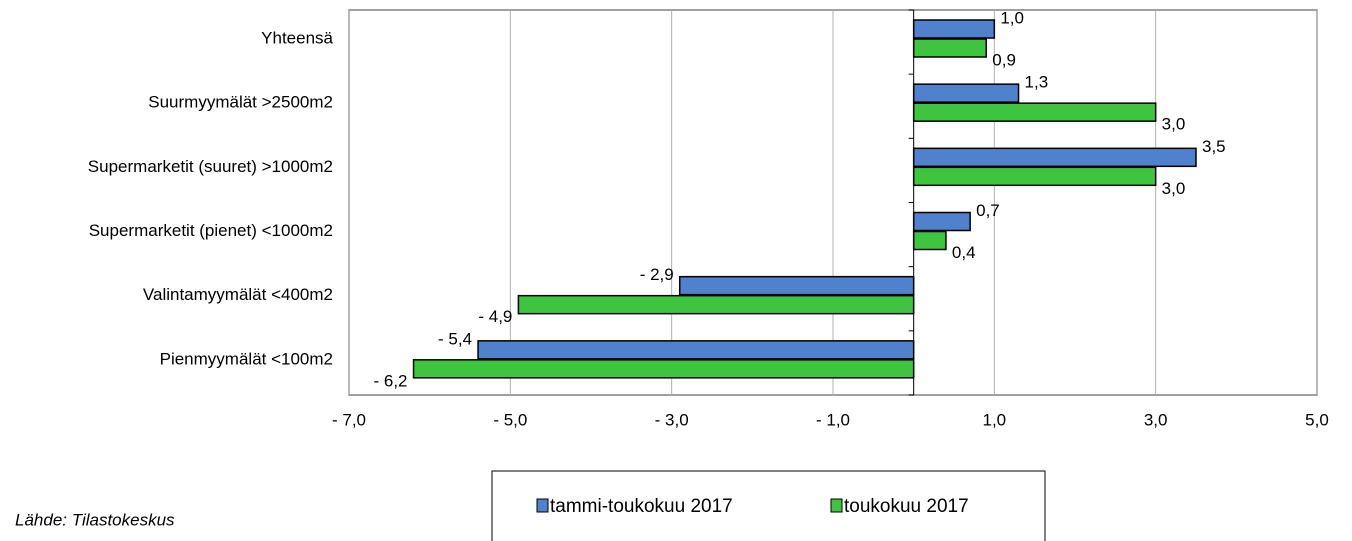 The height and width of the screenshot is (541, 1352). Describe the element at coordinates (1037, 82) in the screenshot. I see `value-label: 1,3` at that location.